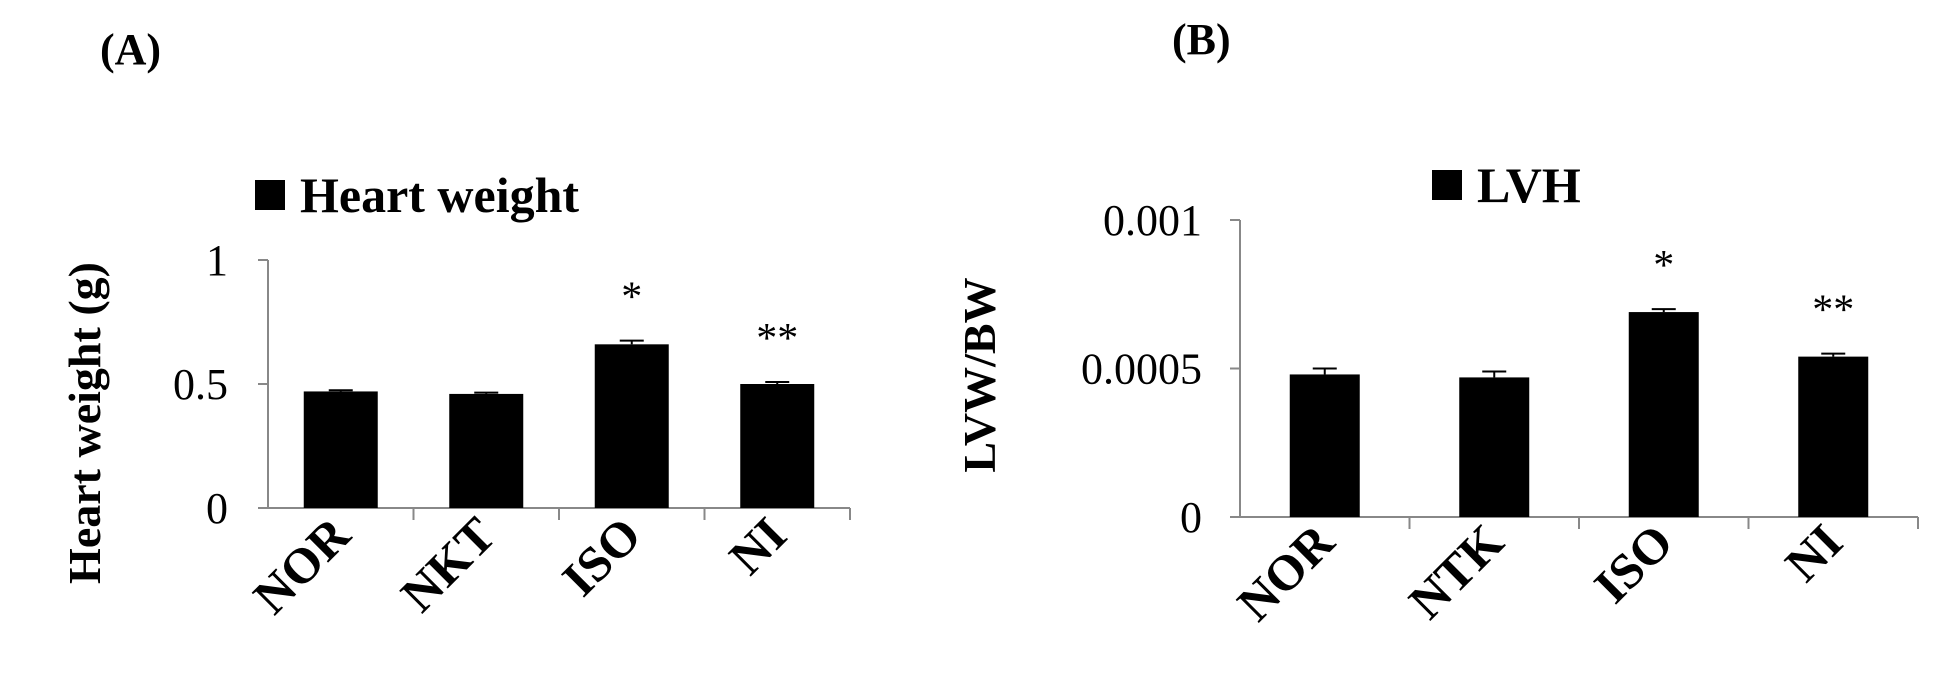  Describe the element at coordinates (979, 374) in the screenshot. I see `panel-b-y-axis-label: LVW/BW` at that location.